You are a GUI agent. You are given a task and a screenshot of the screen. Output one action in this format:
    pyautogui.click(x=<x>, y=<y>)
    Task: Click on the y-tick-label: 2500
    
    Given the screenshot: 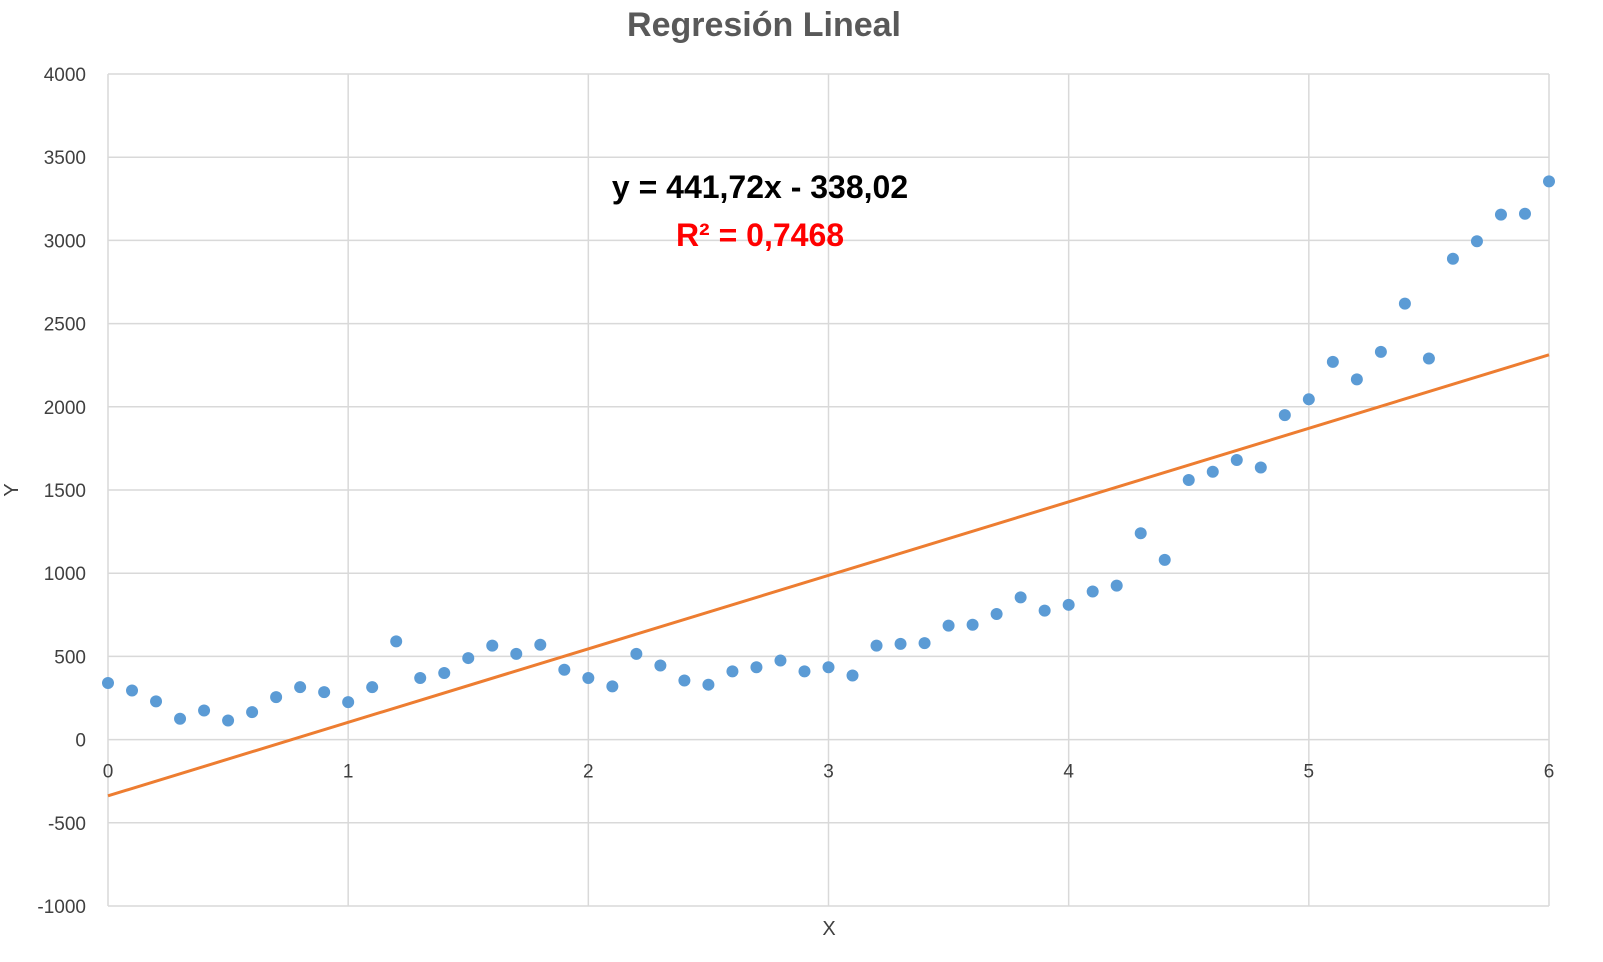 What is the action you would take?
    pyautogui.click(x=65, y=325)
    